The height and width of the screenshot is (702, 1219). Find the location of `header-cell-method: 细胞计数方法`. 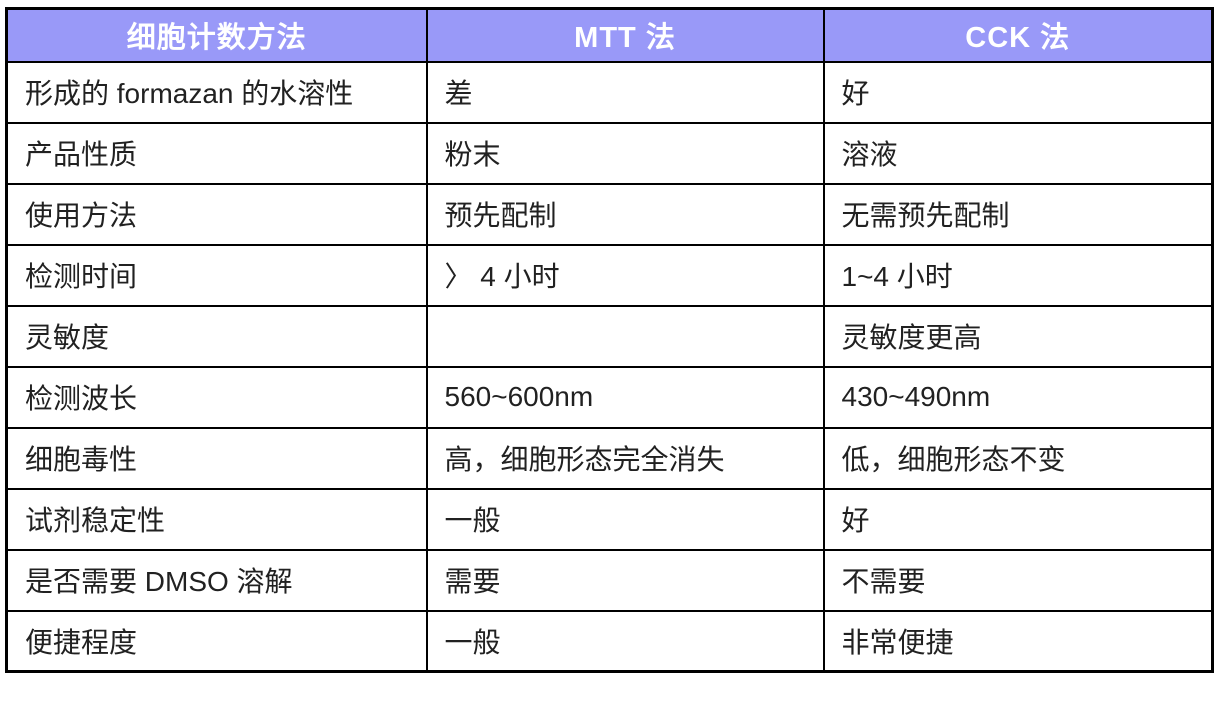

header-cell-method: 细胞计数方法 is located at coordinates (216, 35).